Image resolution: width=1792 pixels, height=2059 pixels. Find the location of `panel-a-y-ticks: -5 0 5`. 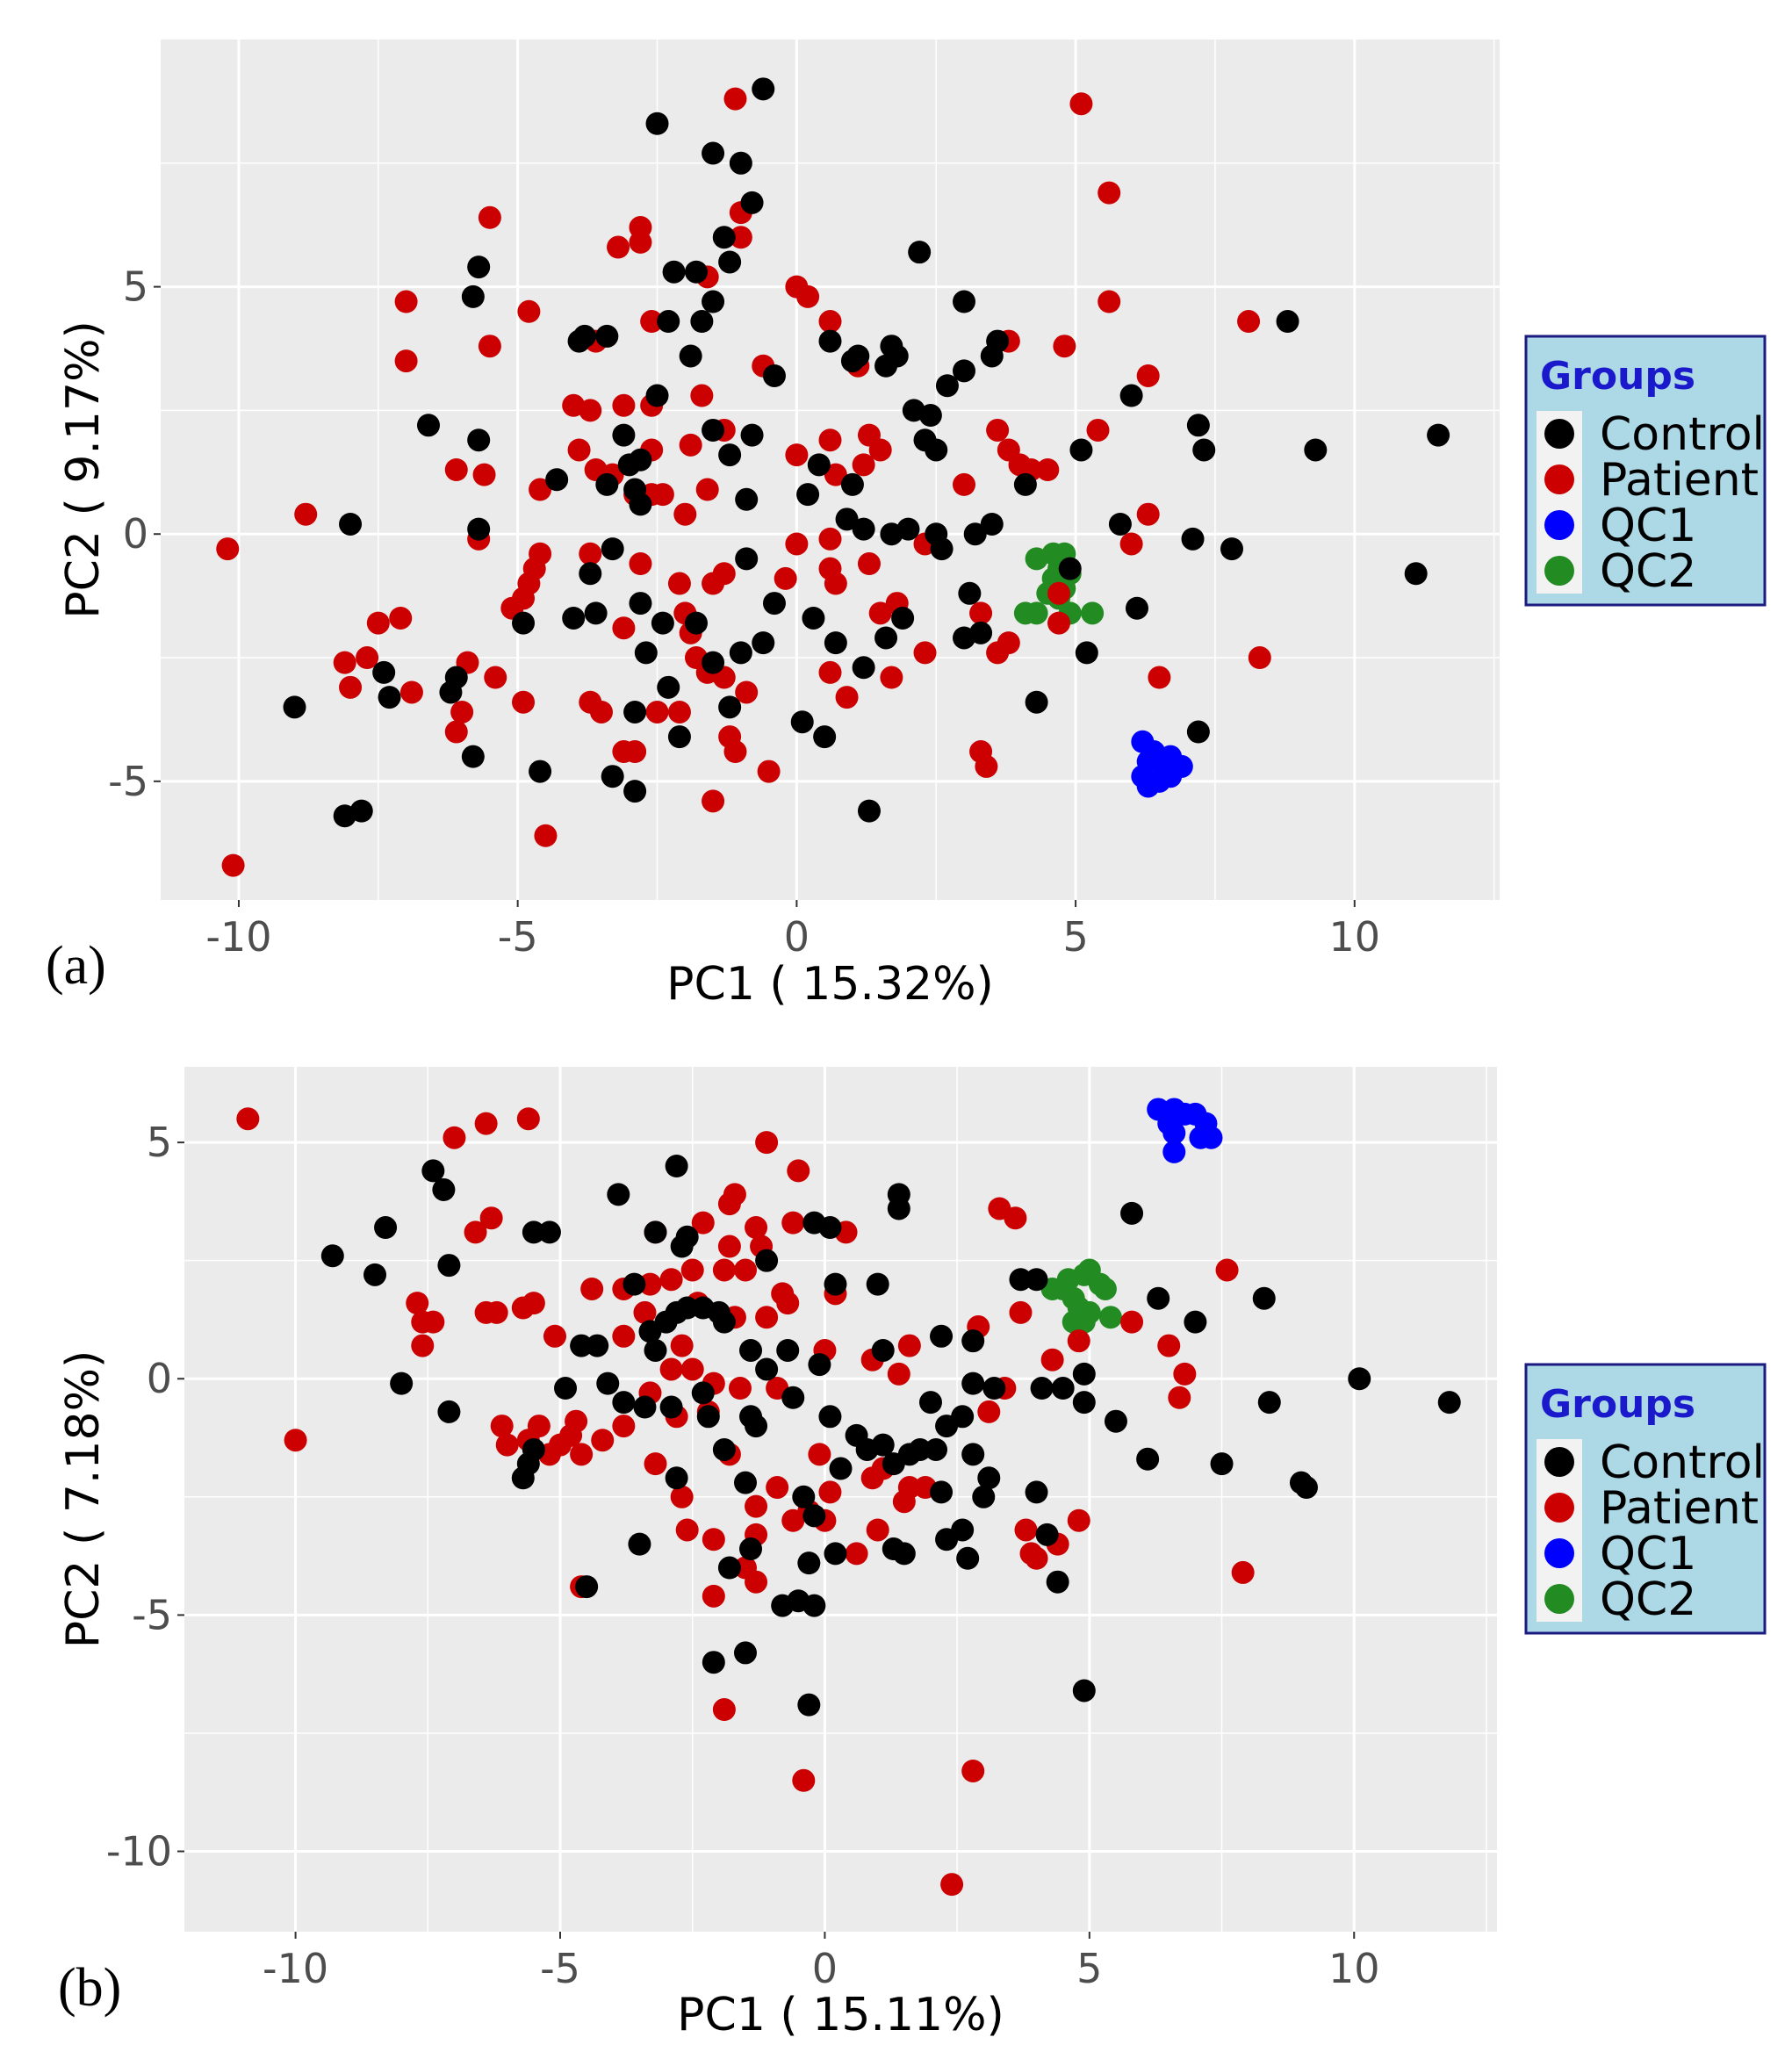

panel-a-y-ticks: -5 0 5 is located at coordinates (134, 534).